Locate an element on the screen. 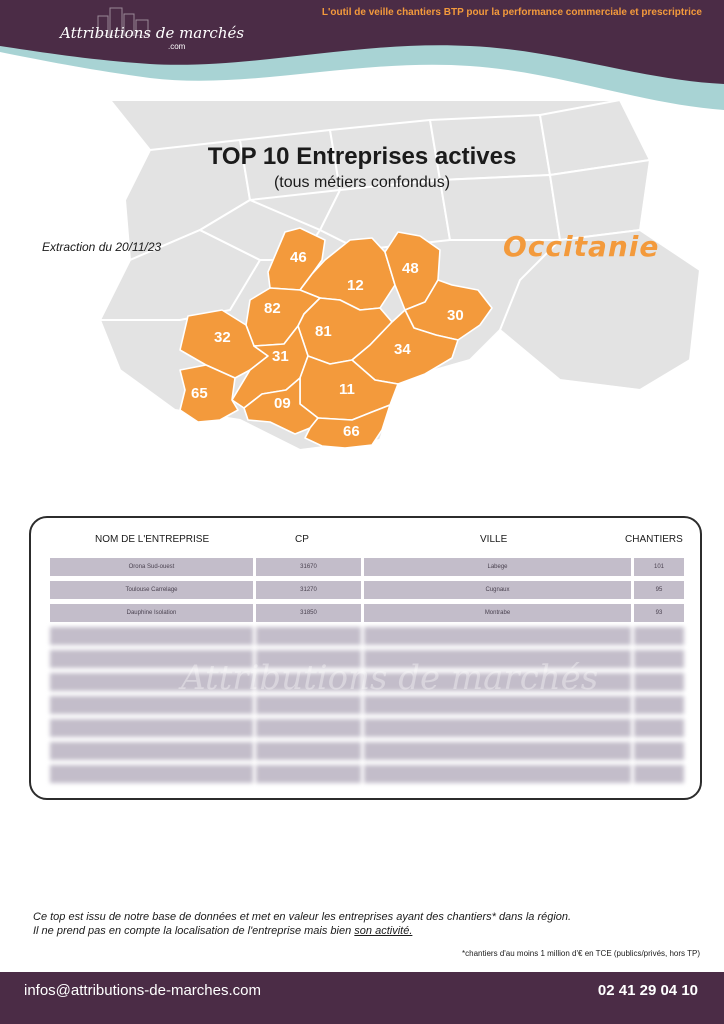 Image resolution: width=724 pixels, height=1024 pixels. dept-label-82: 82 is located at coordinates (272, 308).